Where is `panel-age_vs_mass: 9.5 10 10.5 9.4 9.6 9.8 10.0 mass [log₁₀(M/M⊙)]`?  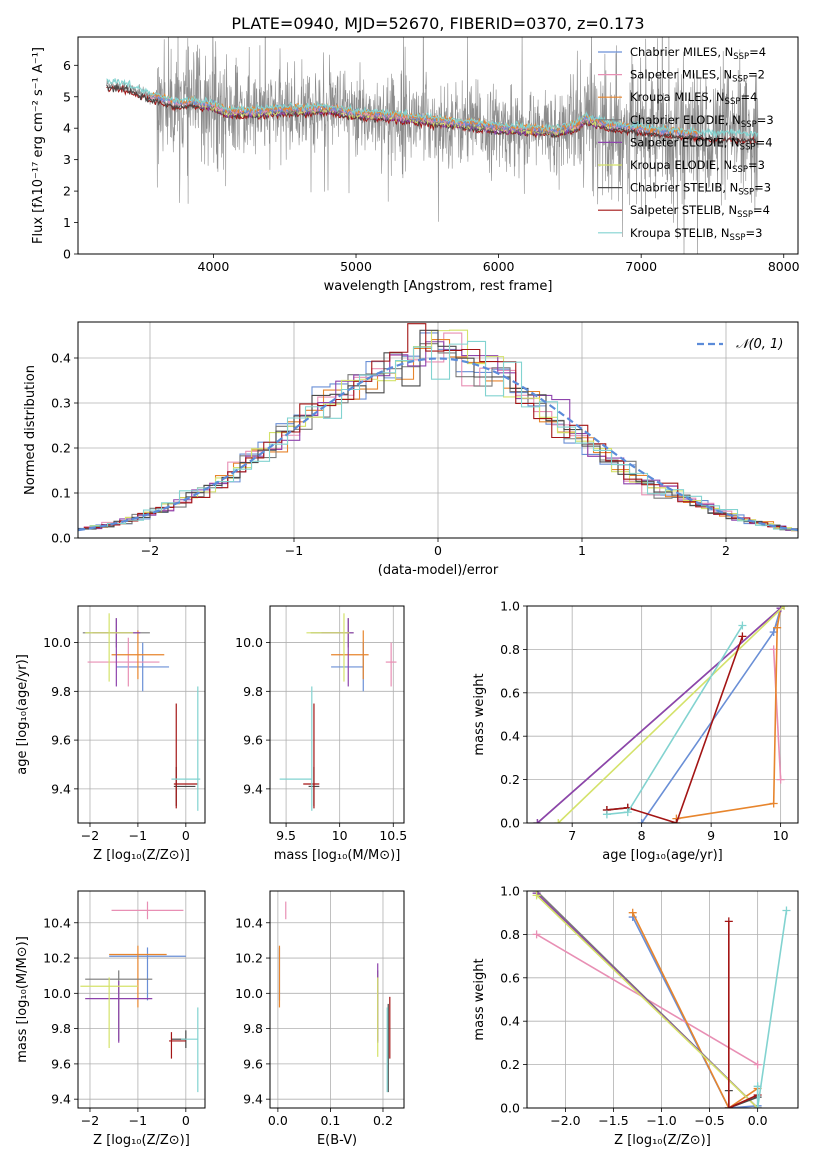 panel-age_vs_mass: 9.5 10 10.5 9.4 9.6 9.8 10.0 mass [log₁₀(M/M⊙)] is located at coordinates (321, 734).